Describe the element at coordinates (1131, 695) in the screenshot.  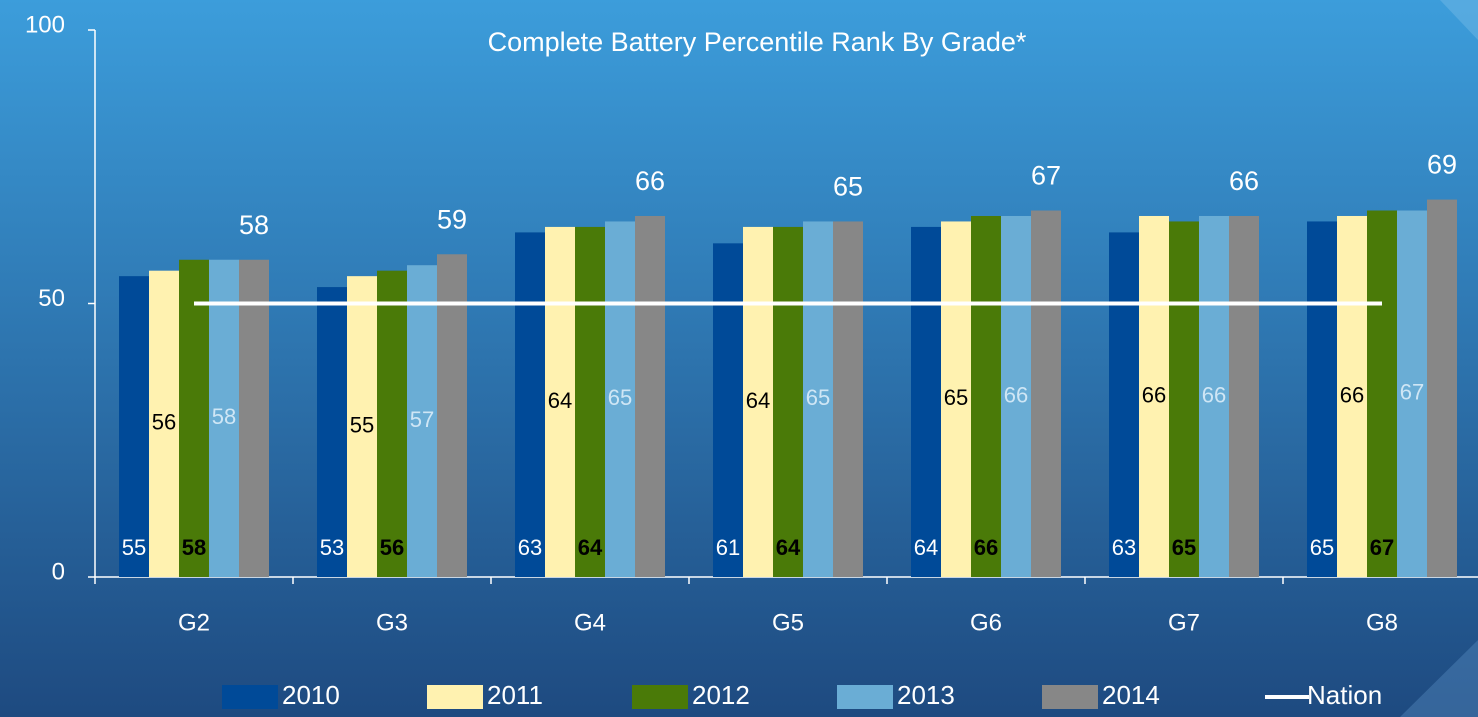
I see `legend-label: 2014` at that location.